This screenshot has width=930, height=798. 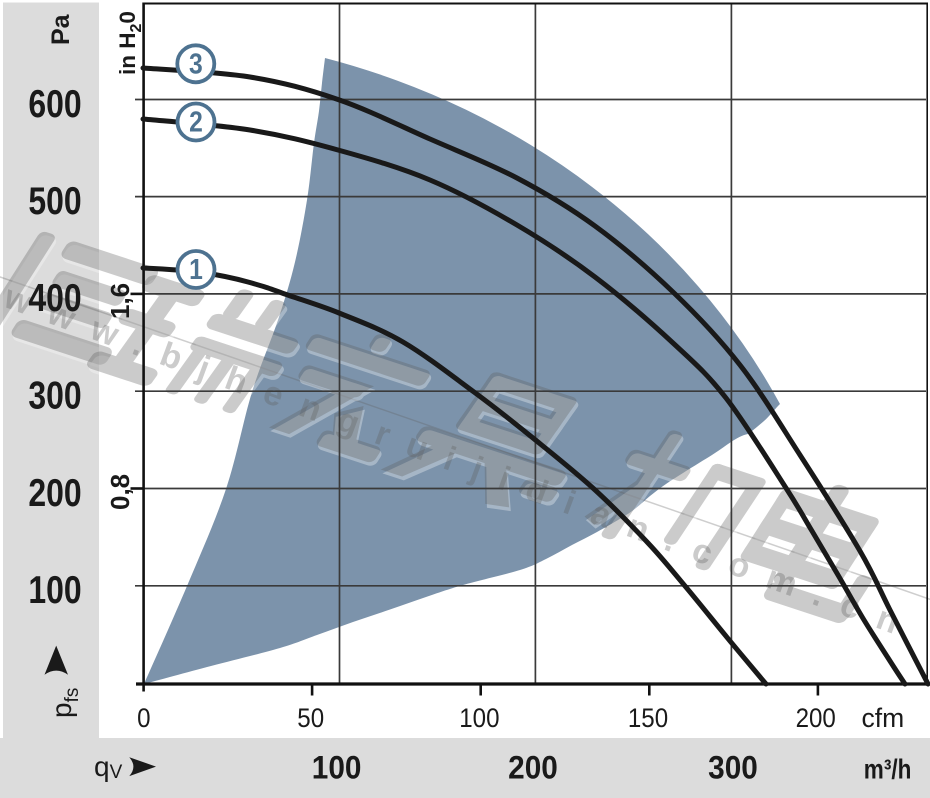 What do you see at coordinates (120, 492) in the screenshot?
I see `svg-text: 0,8` at bounding box center [120, 492].